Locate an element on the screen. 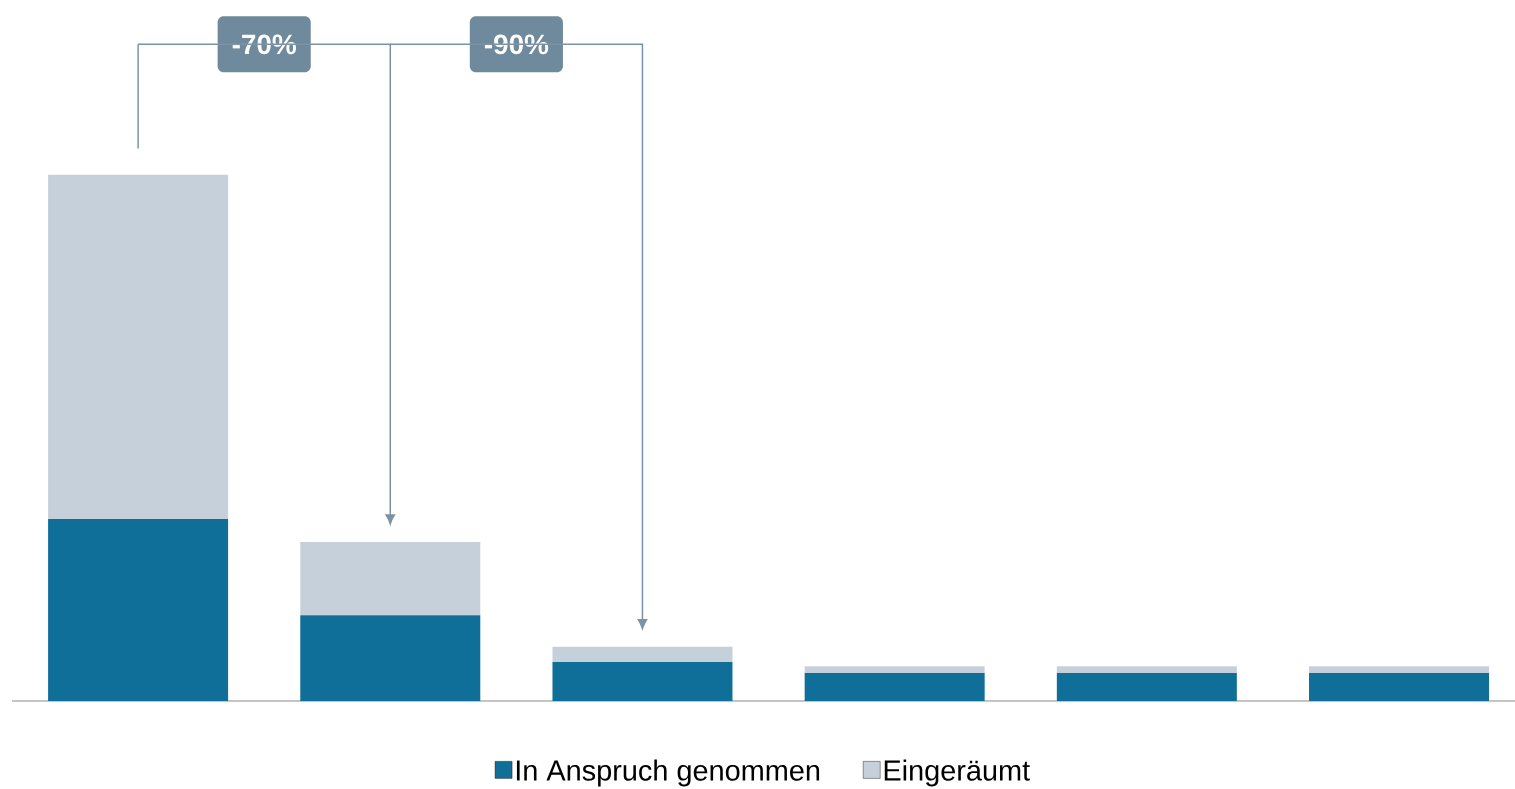 The image size is (1515, 789). legend-label: Eingeräumt is located at coordinates (957, 773).